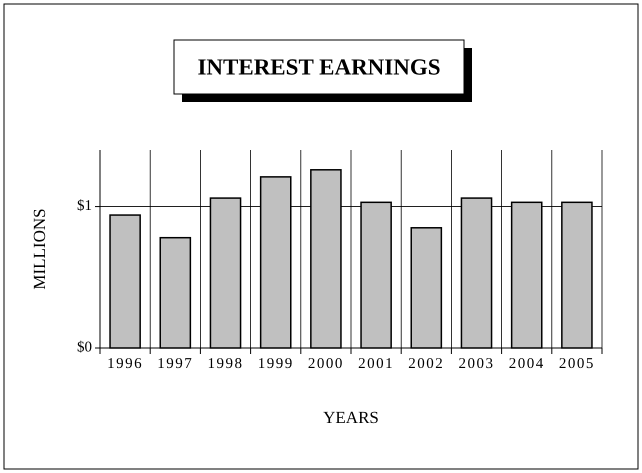 Image resolution: width=642 pixels, height=473 pixels. I want to click on x-tick-label: 2003, so click(476, 364).